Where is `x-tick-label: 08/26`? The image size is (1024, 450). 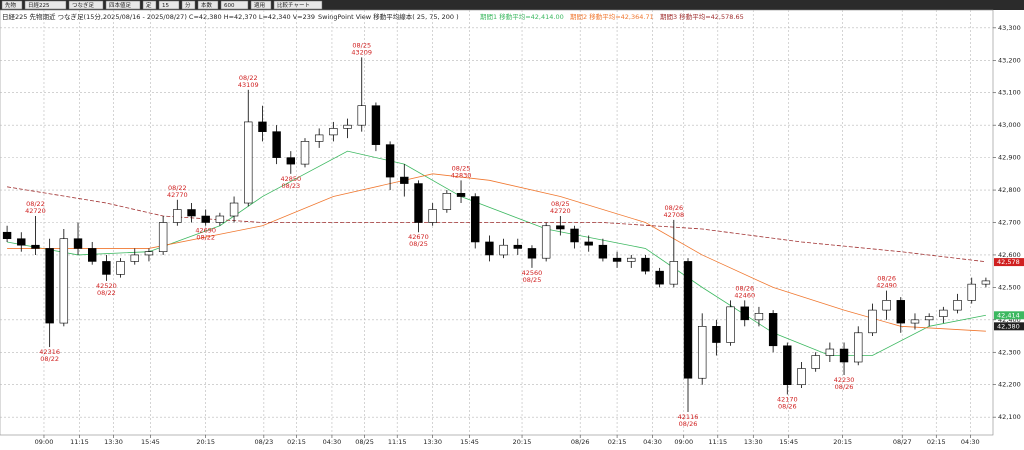 x-tick-label: 08/26 is located at coordinates (580, 442).